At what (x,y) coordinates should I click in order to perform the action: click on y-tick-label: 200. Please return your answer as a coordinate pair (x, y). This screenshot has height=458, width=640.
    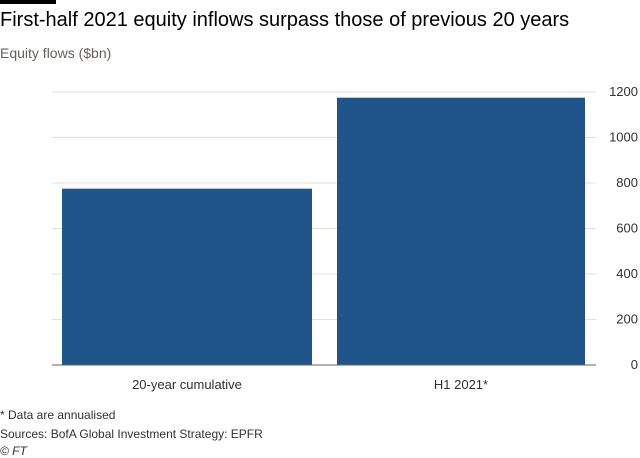
    Looking at the image, I should click on (627, 319).